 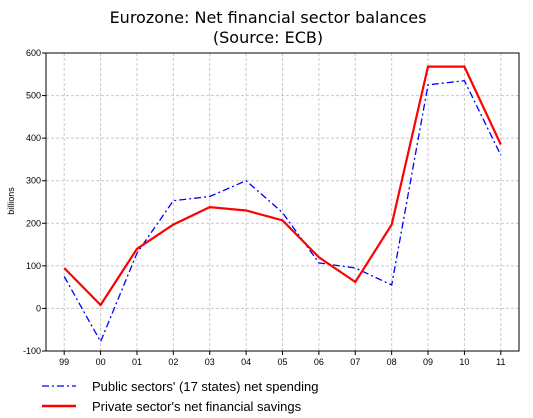 I want to click on x-tick-label: 11, so click(x=500, y=362).